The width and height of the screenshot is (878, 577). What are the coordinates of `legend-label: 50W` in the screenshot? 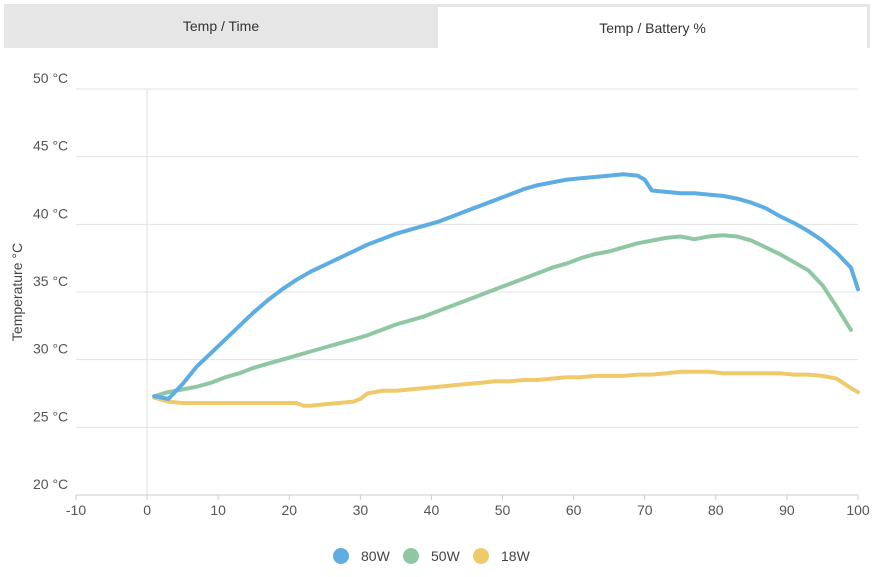 It's located at (446, 556).